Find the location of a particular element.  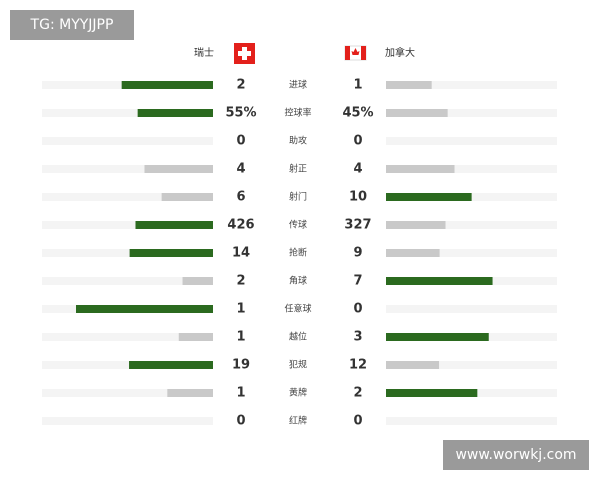

away-value: 45% is located at coordinates (357, 113).